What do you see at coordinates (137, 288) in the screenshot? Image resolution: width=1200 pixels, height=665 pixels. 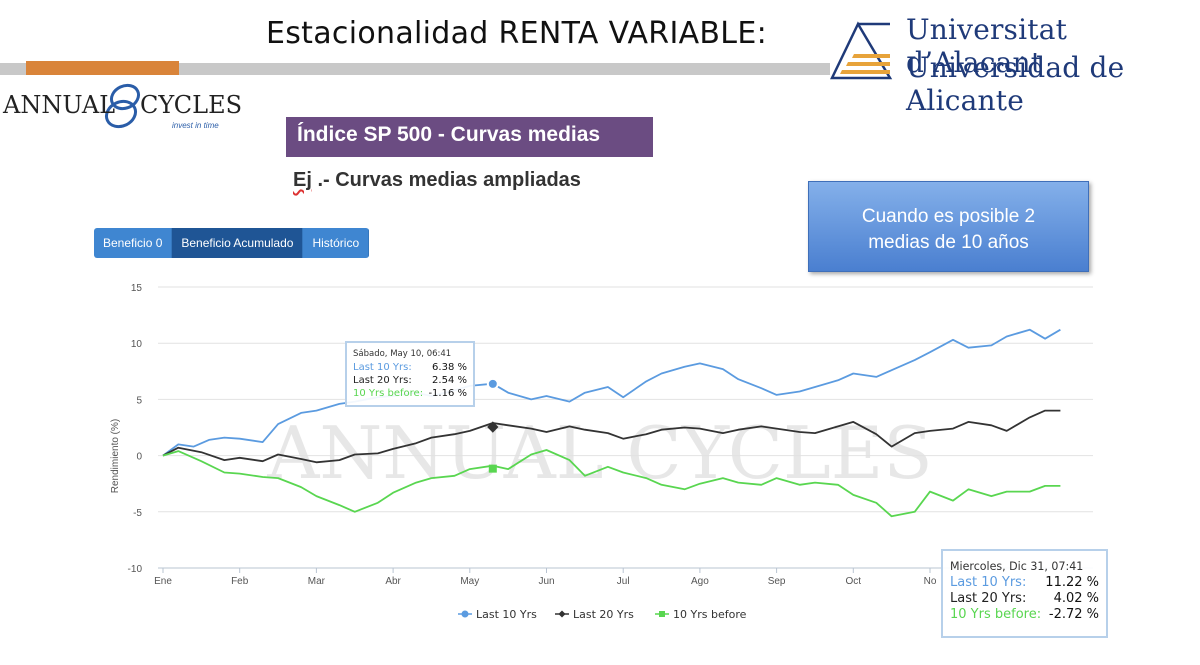 I see `y-tick-label: 15` at bounding box center [137, 288].